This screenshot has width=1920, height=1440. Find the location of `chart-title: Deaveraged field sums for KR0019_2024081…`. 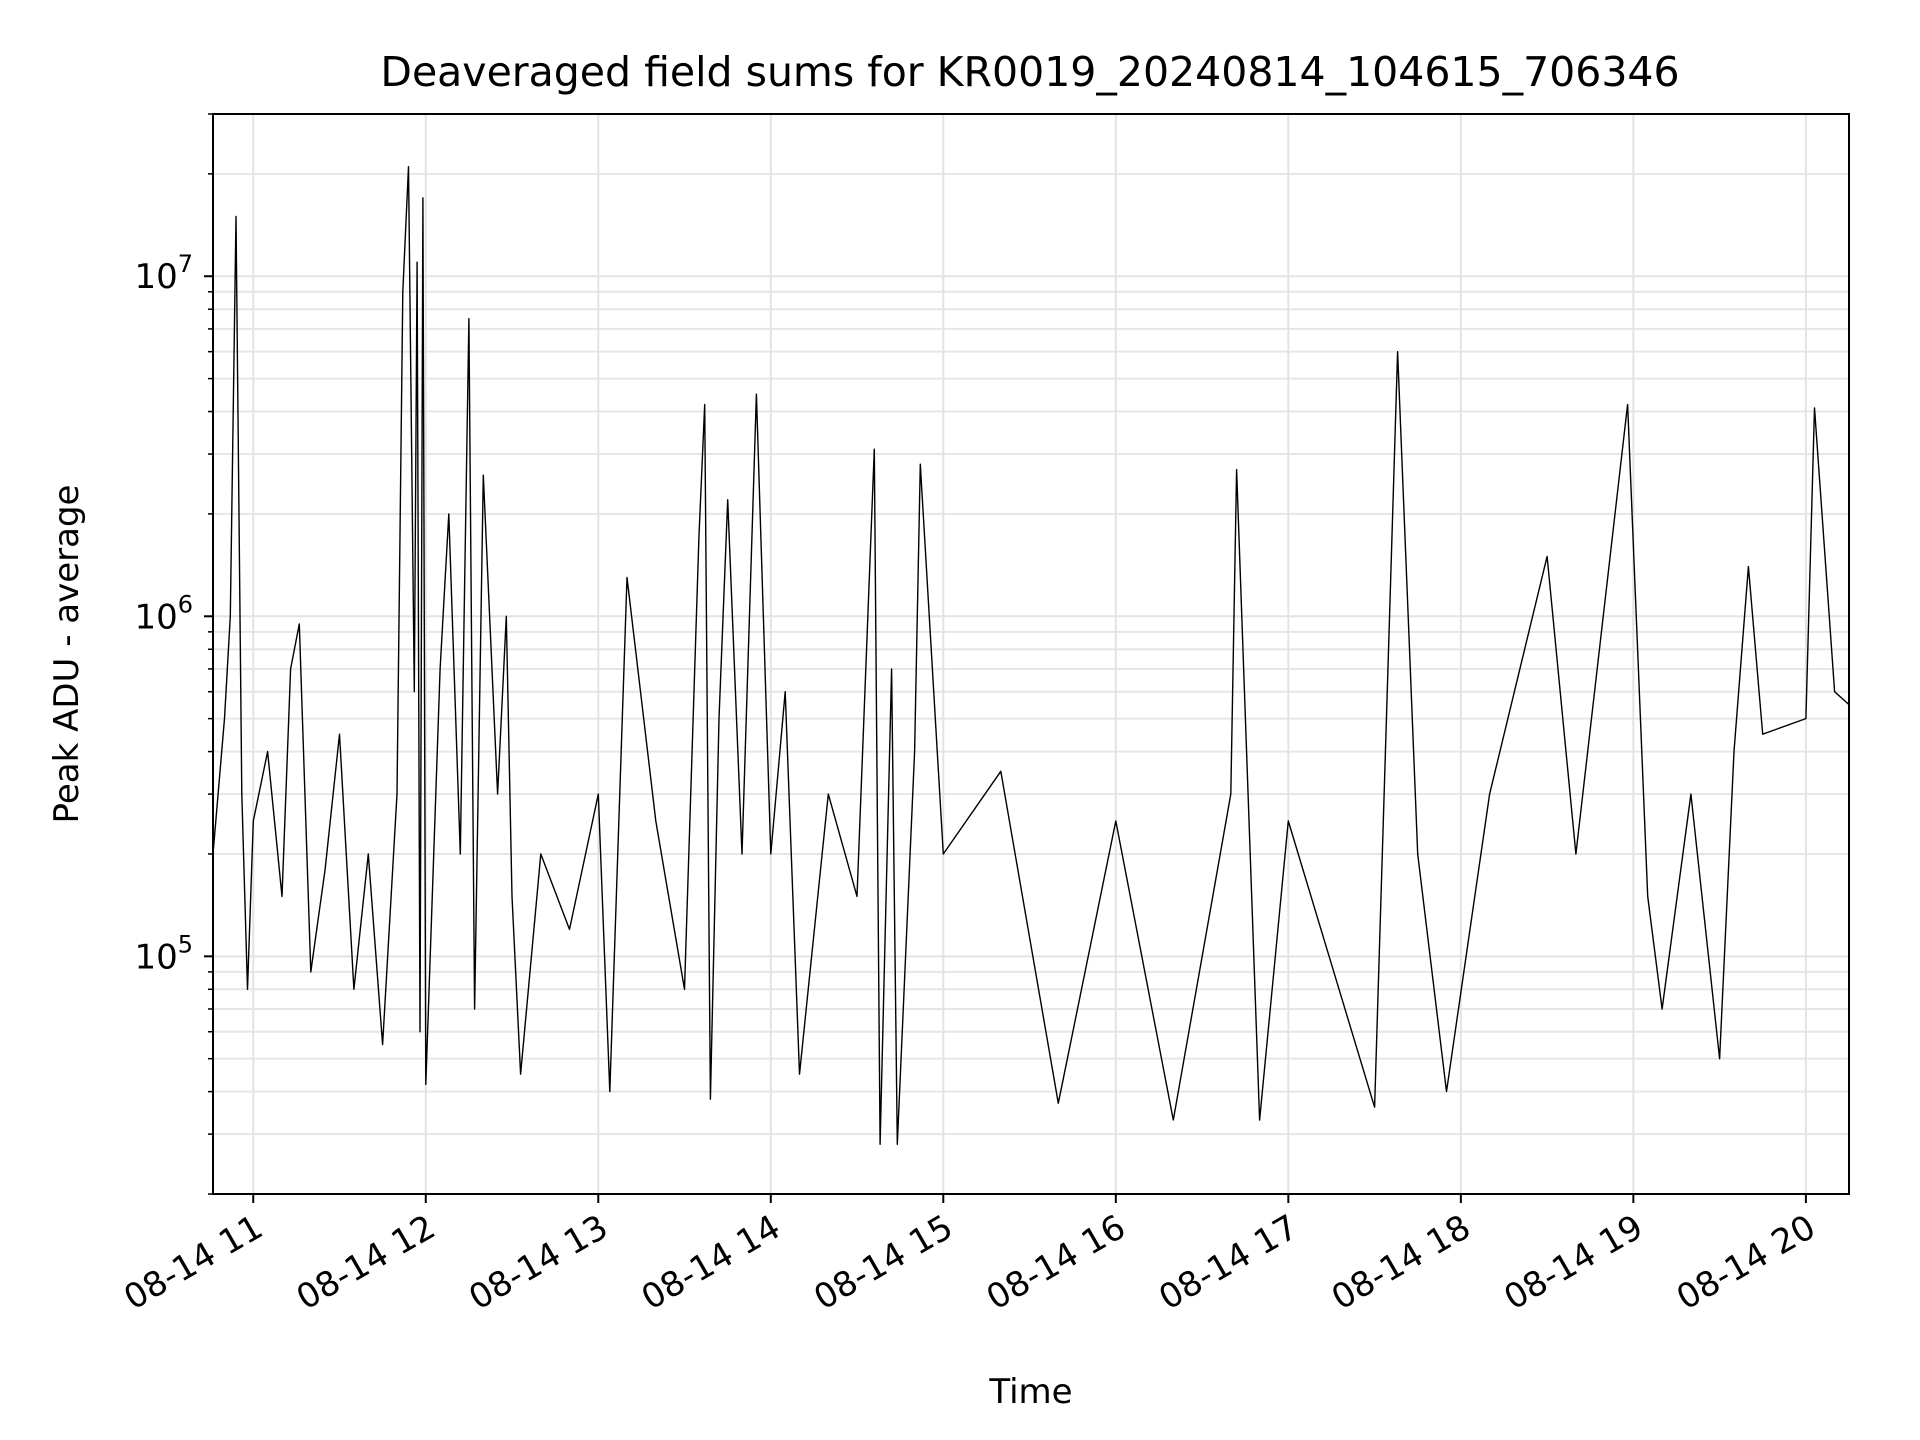

chart-title: Deaveraged field sums for KR0019_2024081… is located at coordinates (1029, 72).